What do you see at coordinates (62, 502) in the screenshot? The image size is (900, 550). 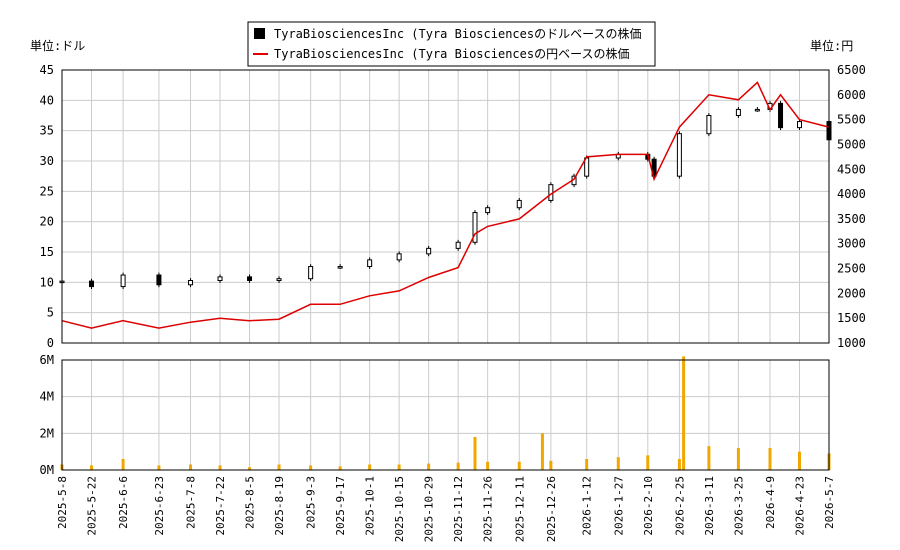 I see `x-tick-label: 2025-5-8` at bounding box center [62, 502].